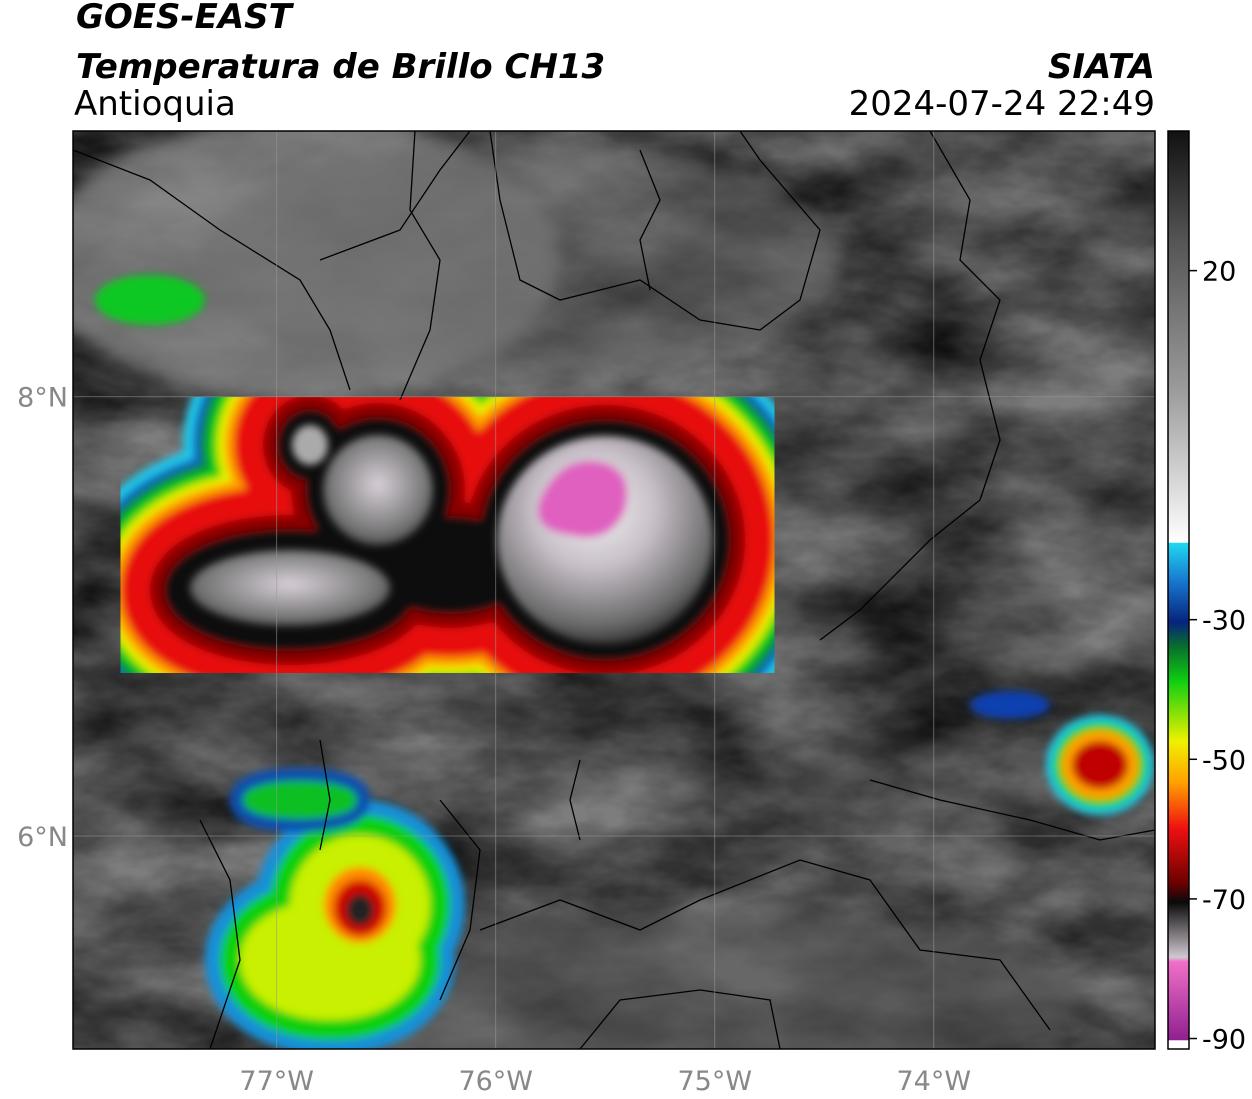 This screenshot has height=1099, width=1252. I want to click on colorbar-tick-label: -30, so click(1224, 621).